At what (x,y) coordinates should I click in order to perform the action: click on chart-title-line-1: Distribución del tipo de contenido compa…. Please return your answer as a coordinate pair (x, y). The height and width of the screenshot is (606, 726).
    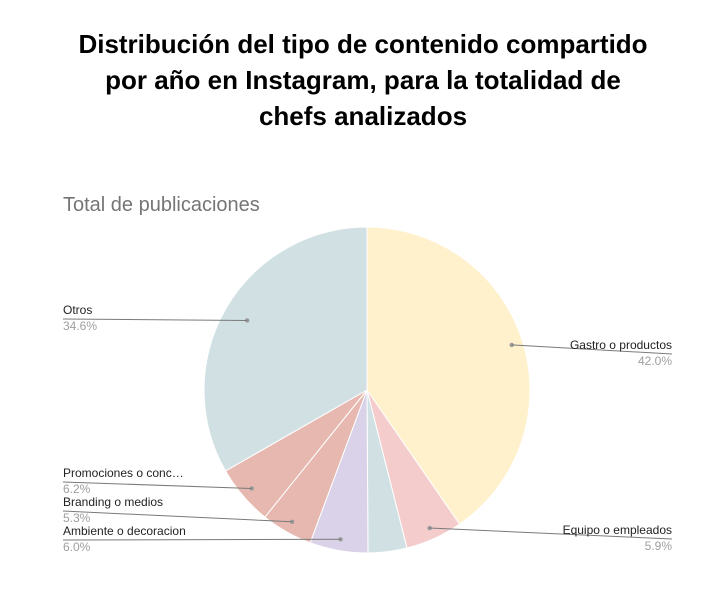
    Looking at the image, I should click on (363, 44).